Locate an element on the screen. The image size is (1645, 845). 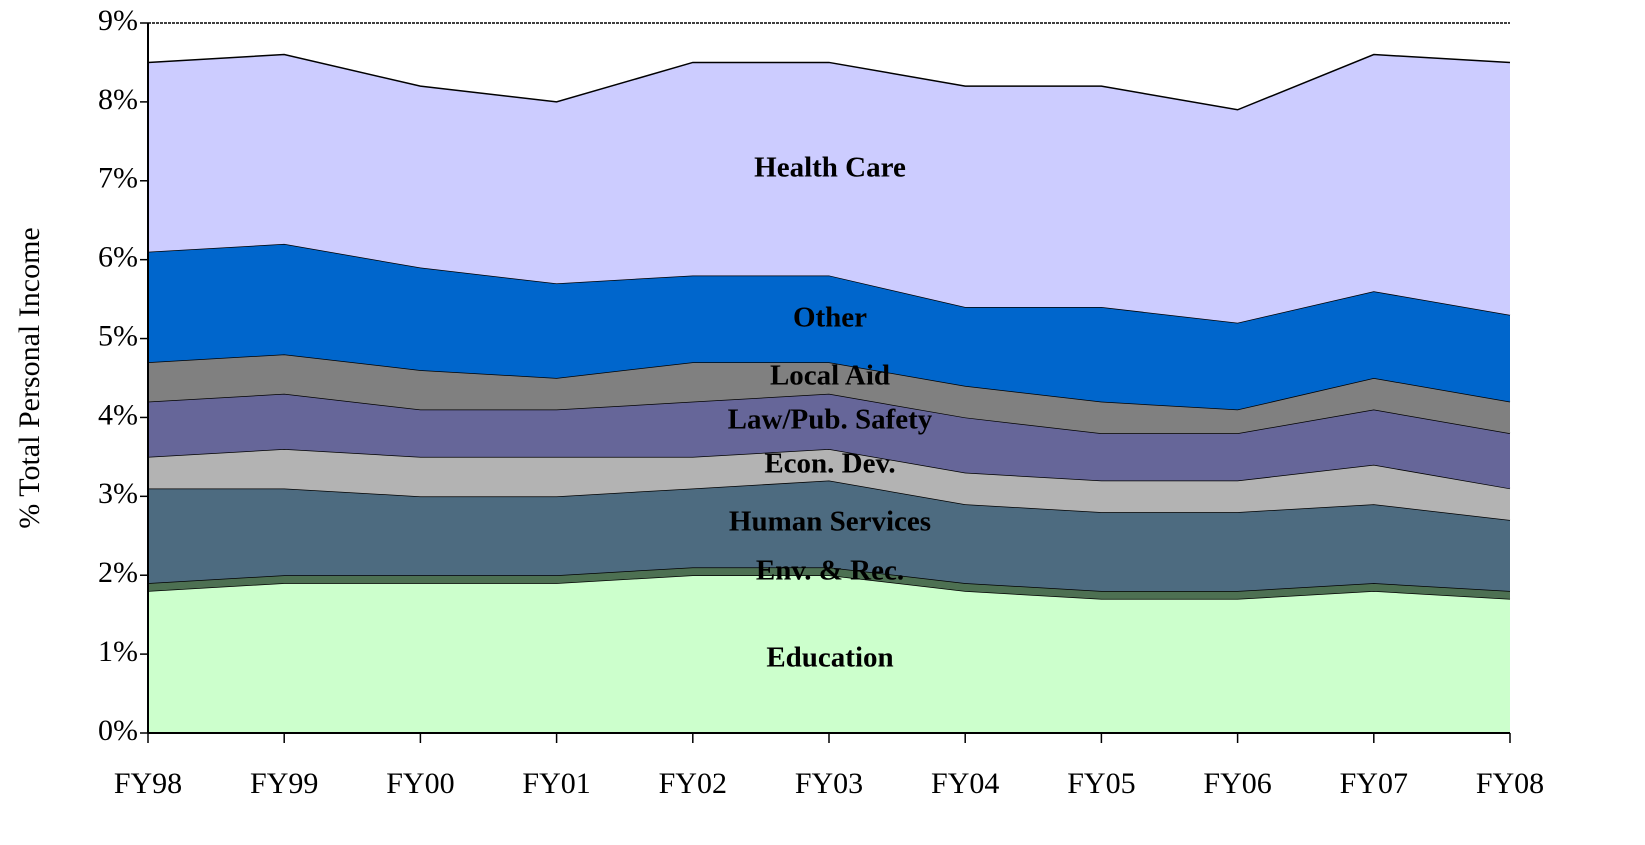
x-tick-label: FY02 is located at coordinates (693, 783).